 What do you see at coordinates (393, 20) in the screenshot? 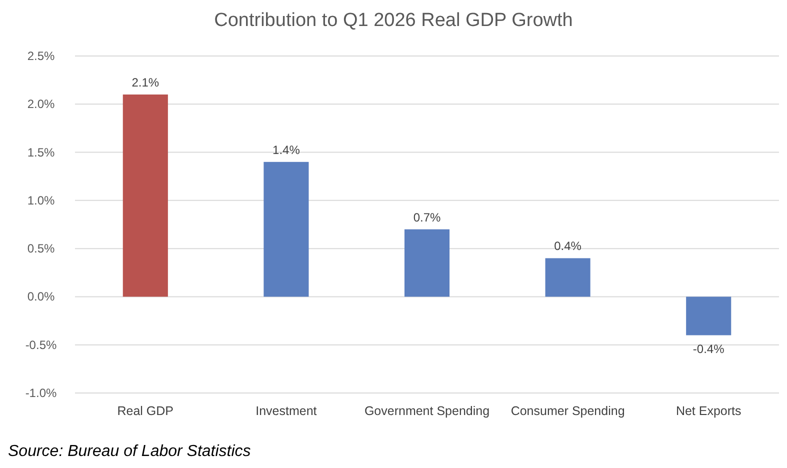
I see `chart-title: Contribution to Q1 2026 Real GDP Growth` at bounding box center [393, 20].